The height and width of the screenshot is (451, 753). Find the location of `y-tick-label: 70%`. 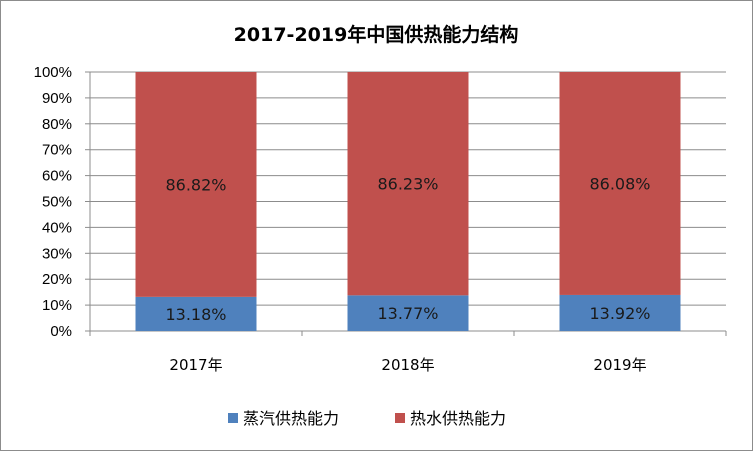

y-tick-label: 70% is located at coordinates (57, 150).